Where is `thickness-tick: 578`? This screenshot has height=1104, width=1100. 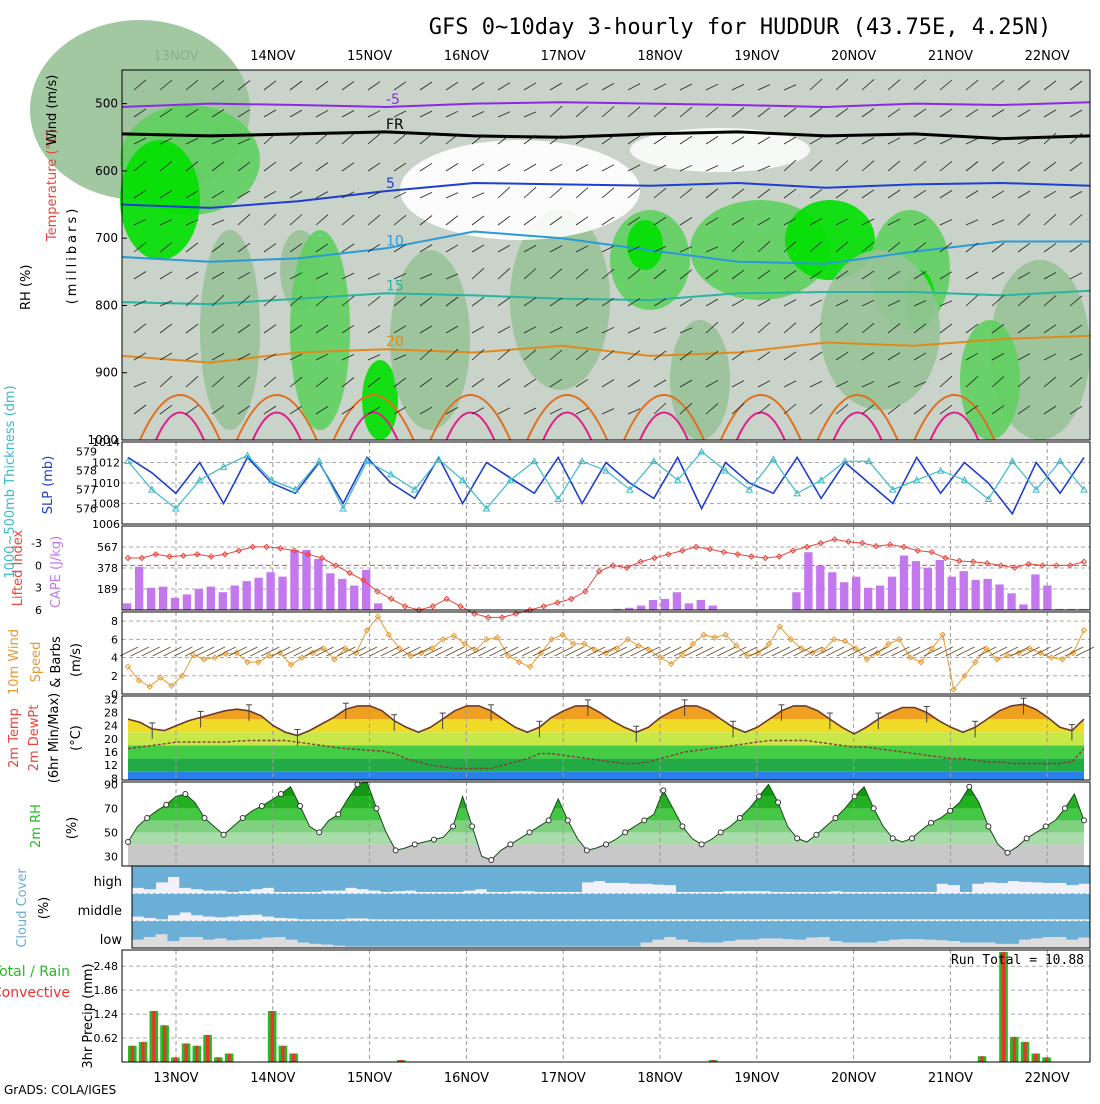
thickness-tick: 578 is located at coordinates (86, 471).